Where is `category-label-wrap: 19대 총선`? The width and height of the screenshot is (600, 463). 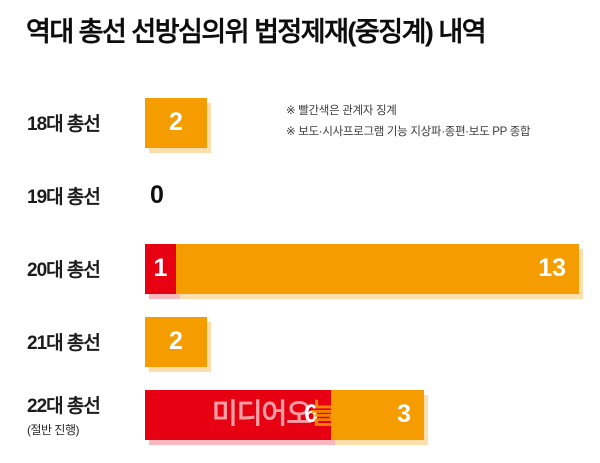
category-label-wrap: 19대 총선 is located at coordinates (72, 195).